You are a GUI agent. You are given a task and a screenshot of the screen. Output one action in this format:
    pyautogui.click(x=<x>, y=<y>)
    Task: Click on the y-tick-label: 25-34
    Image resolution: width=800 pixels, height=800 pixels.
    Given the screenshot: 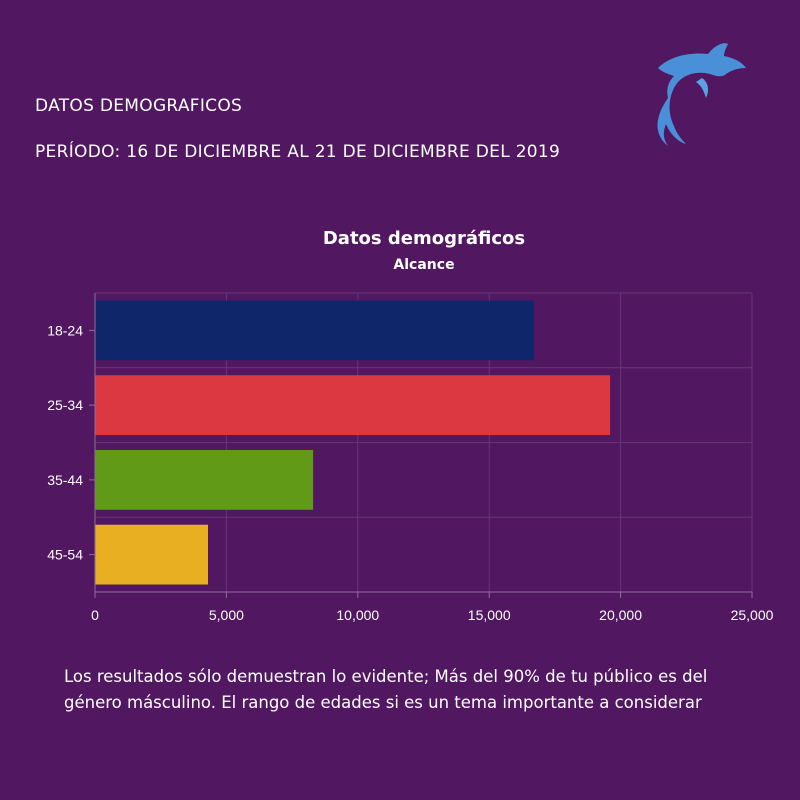 What is the action you would take?
    pyautogui.click(x=65, y=405)
    